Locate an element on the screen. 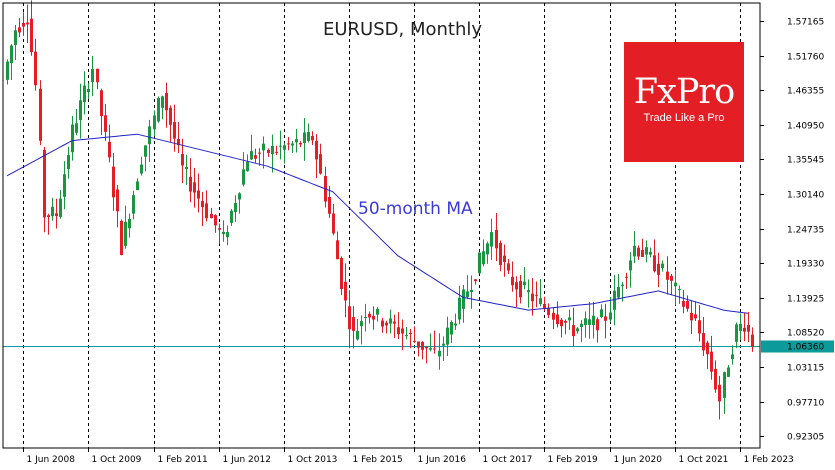  y-tick-label: 1.08520 is located at coordinates (805, 334).